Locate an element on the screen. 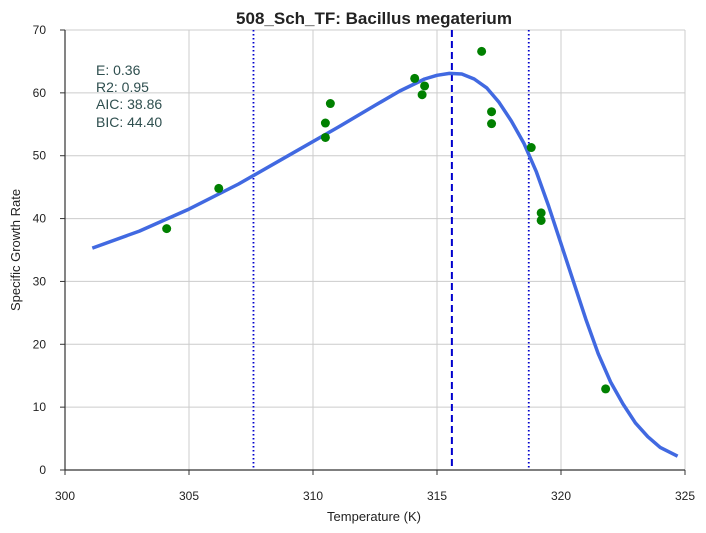 The width and height of the screenshot is (706, 533). stat-bic: BIC: 44.40 is located at coordinates (129, 122).